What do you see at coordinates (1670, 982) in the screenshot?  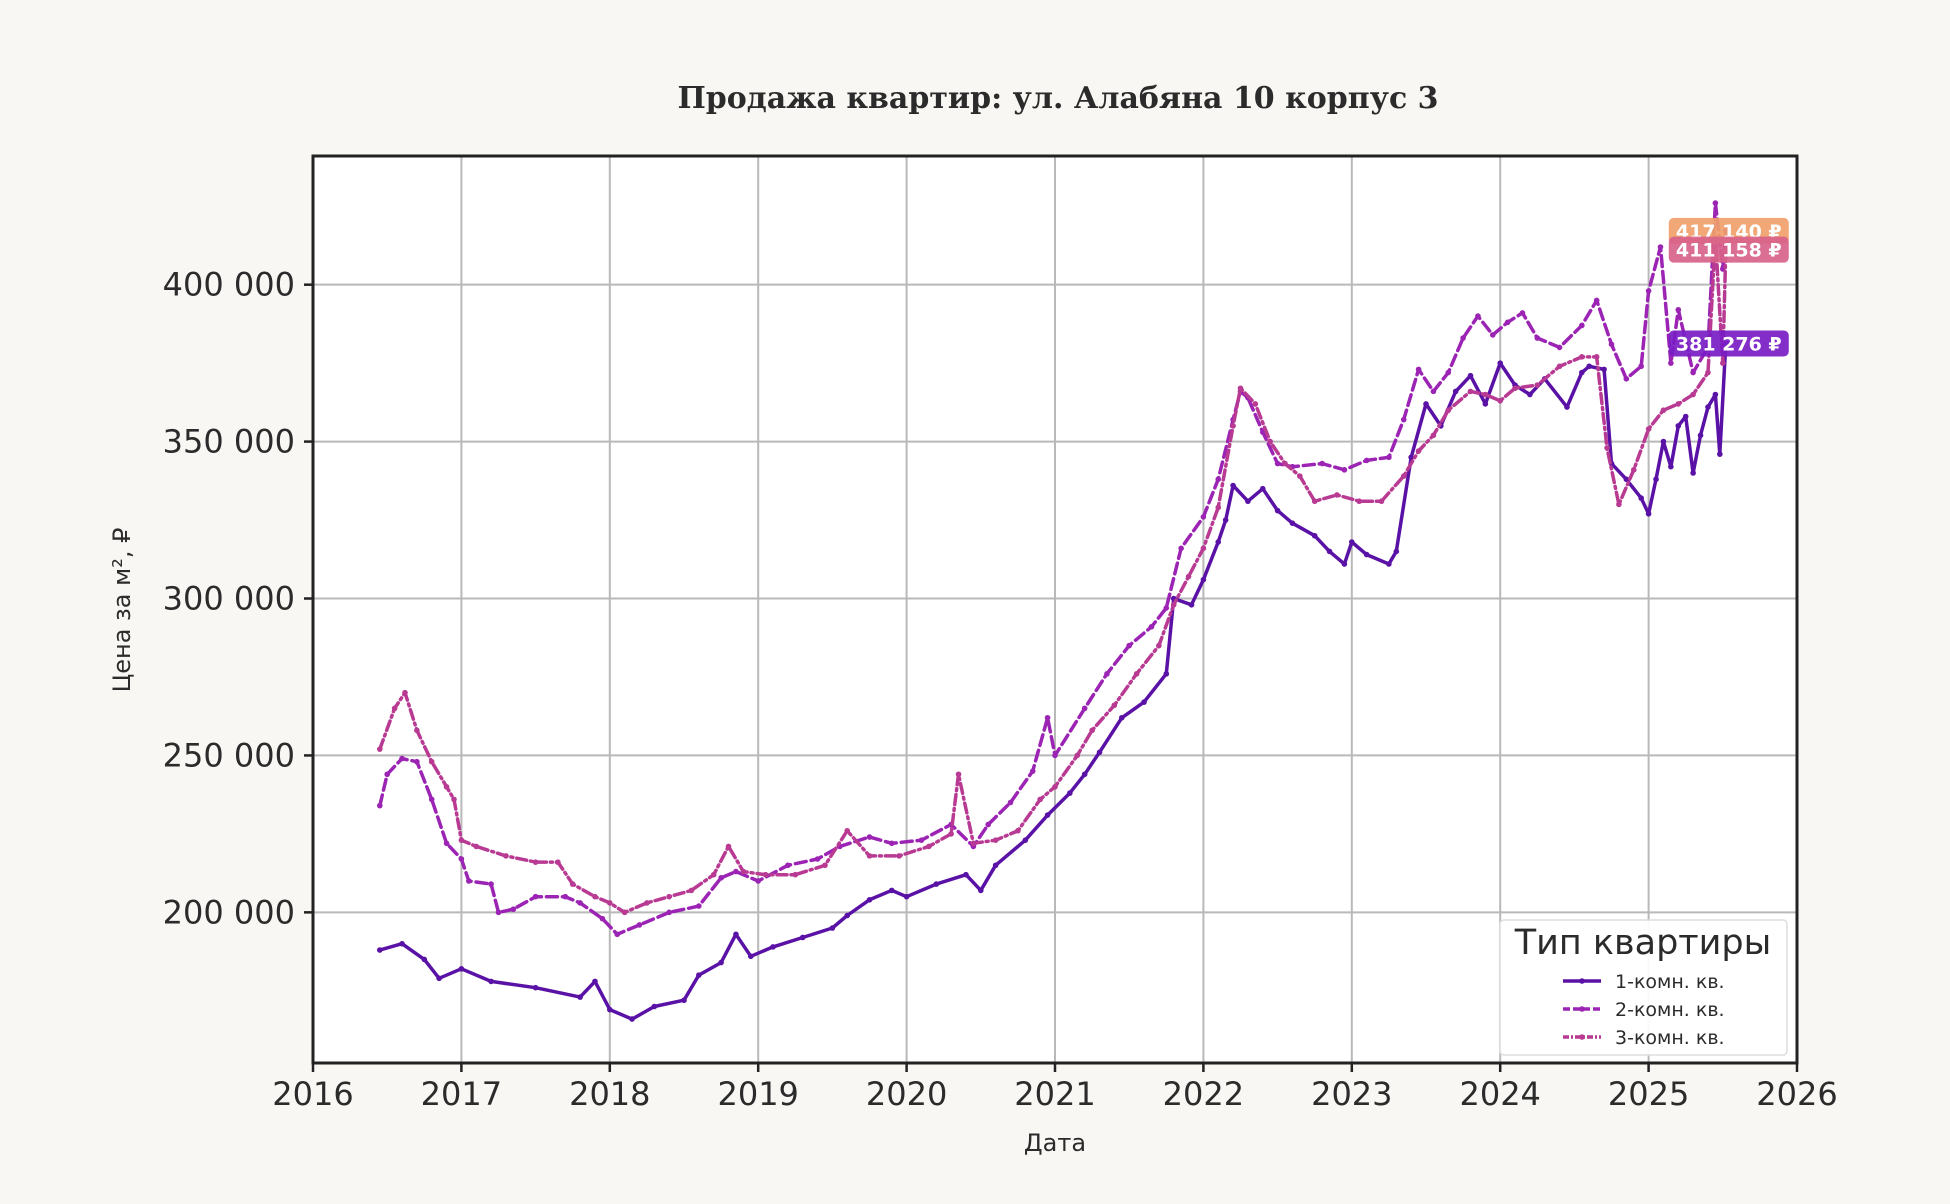 I see `legend-label: 1-комн. кв.` at bounding box center [1670, 982].